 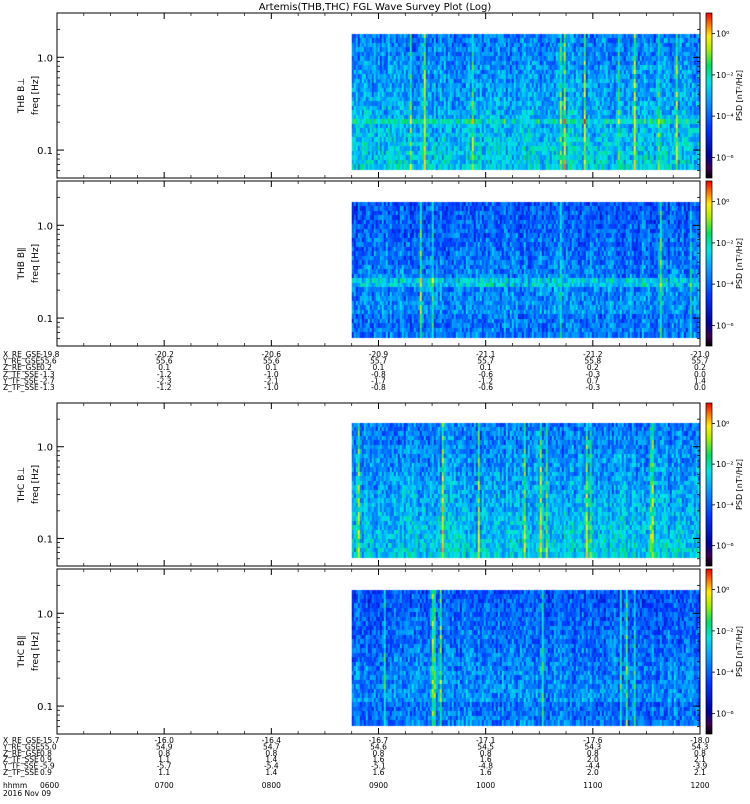 I want to click on ephemeris-value: -4.4, so click(x=593, y=766).